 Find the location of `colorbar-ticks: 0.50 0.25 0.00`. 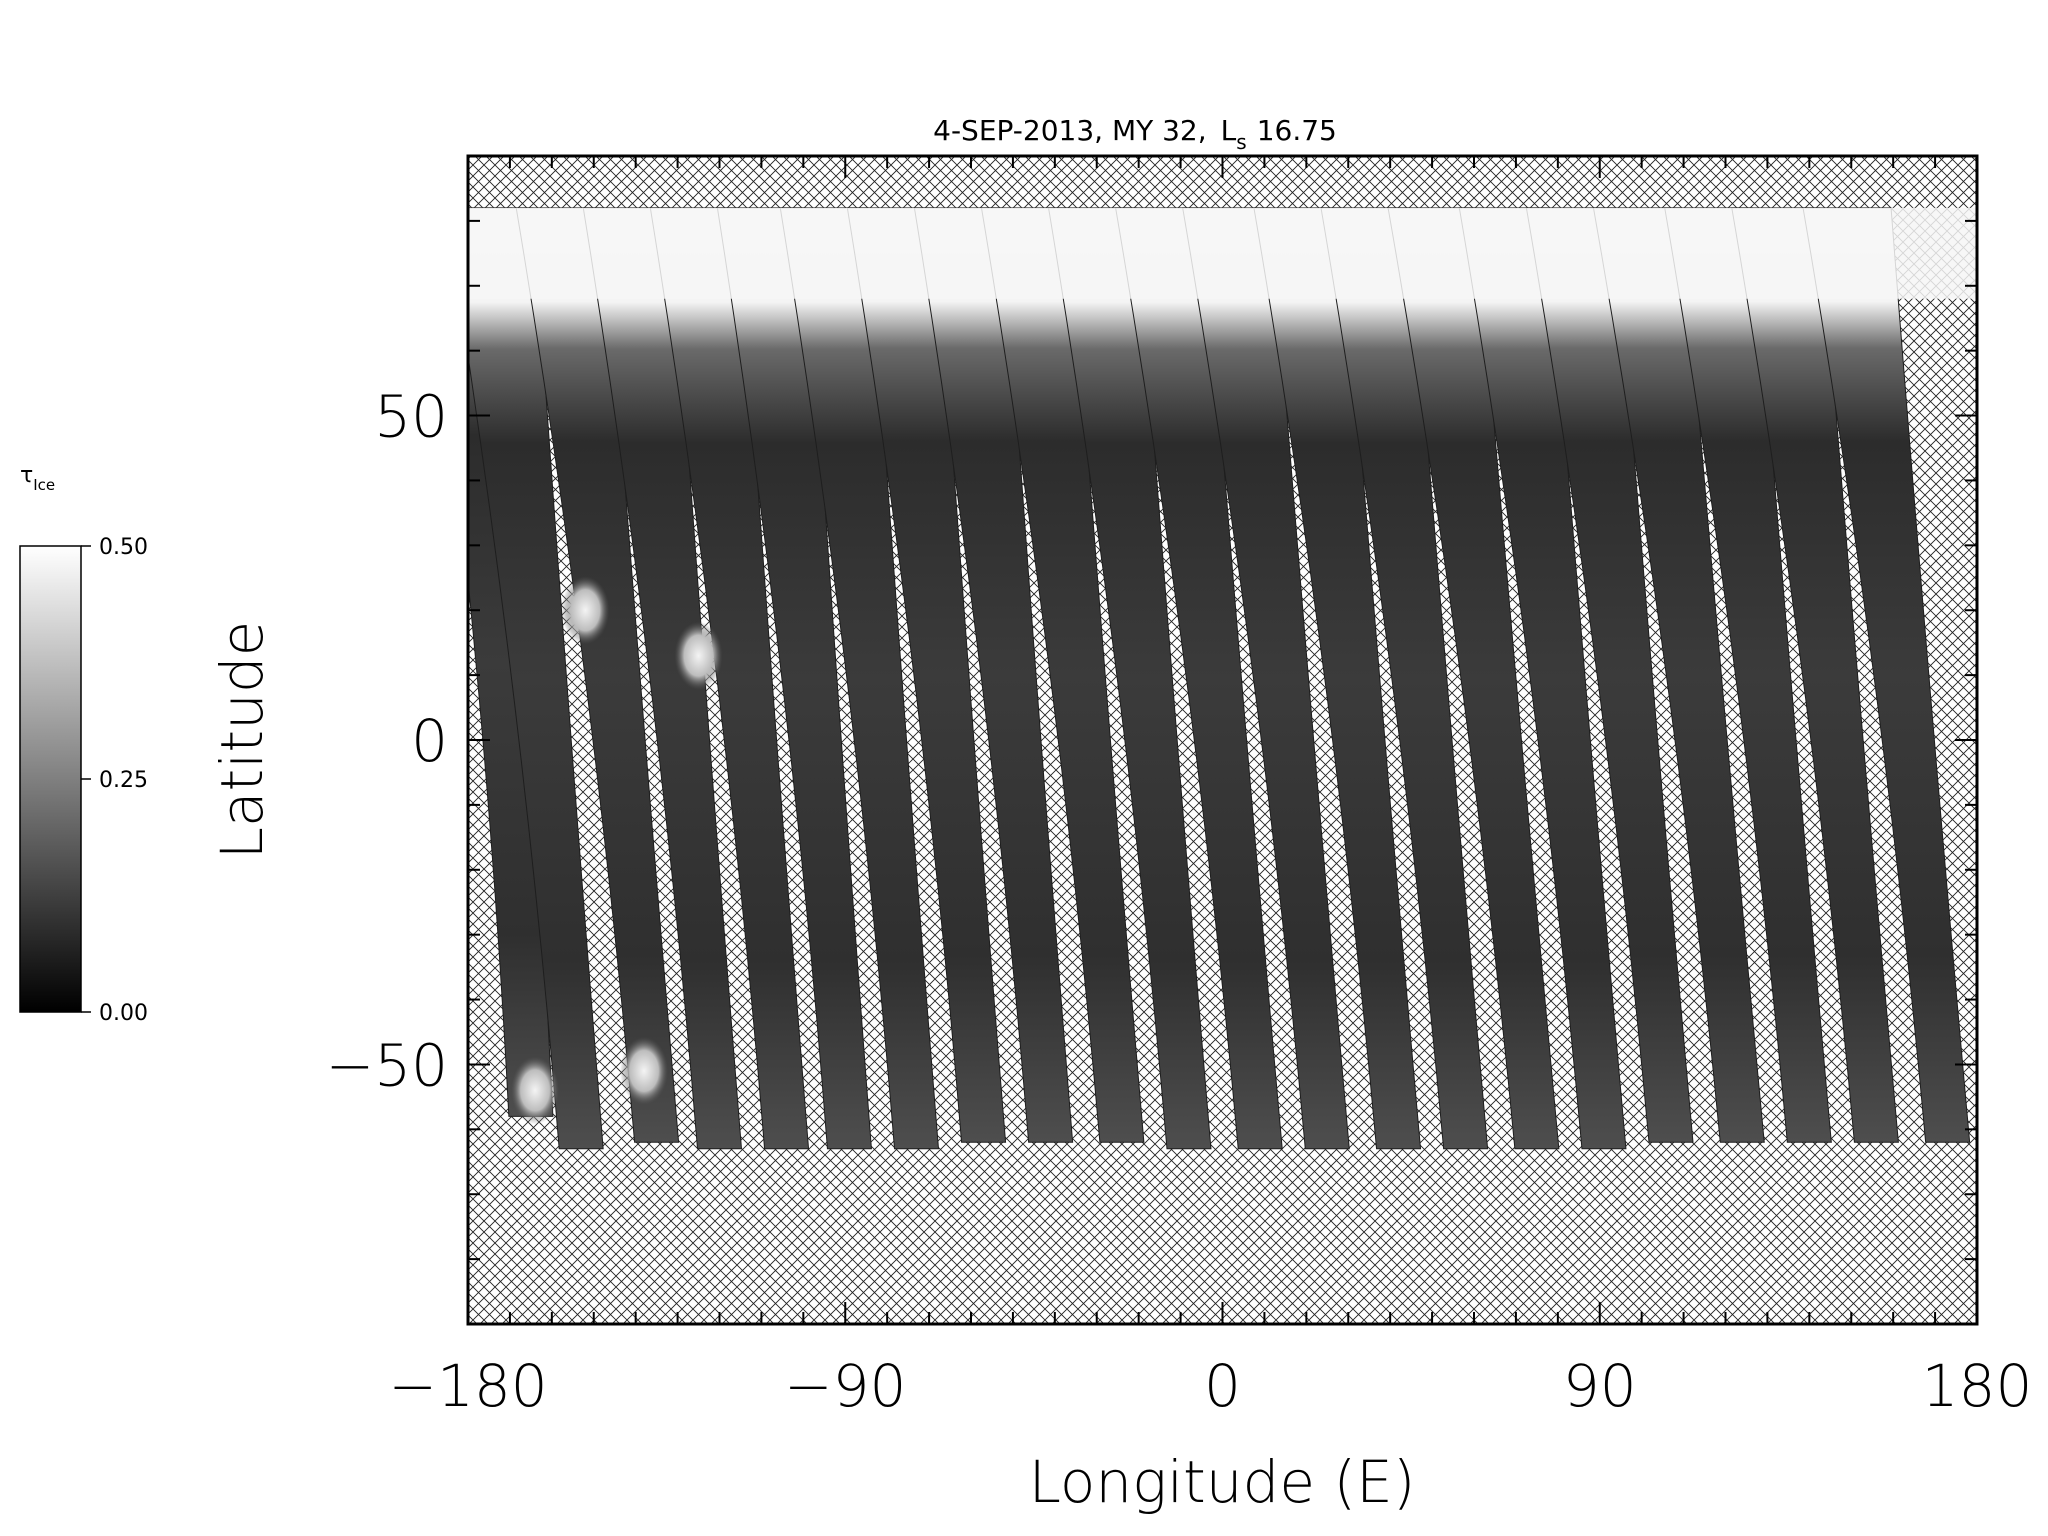

colorbar-ticks: 0.50 0.25 0.00 is located at coordinates (114, 780).